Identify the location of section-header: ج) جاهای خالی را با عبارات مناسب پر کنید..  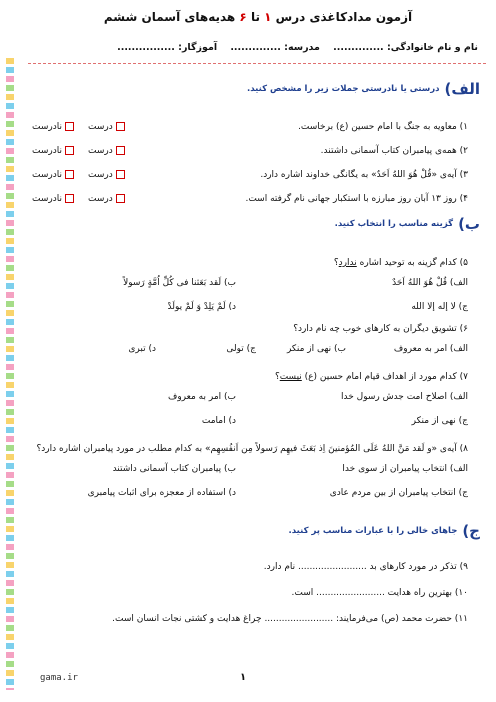
(384, 531).